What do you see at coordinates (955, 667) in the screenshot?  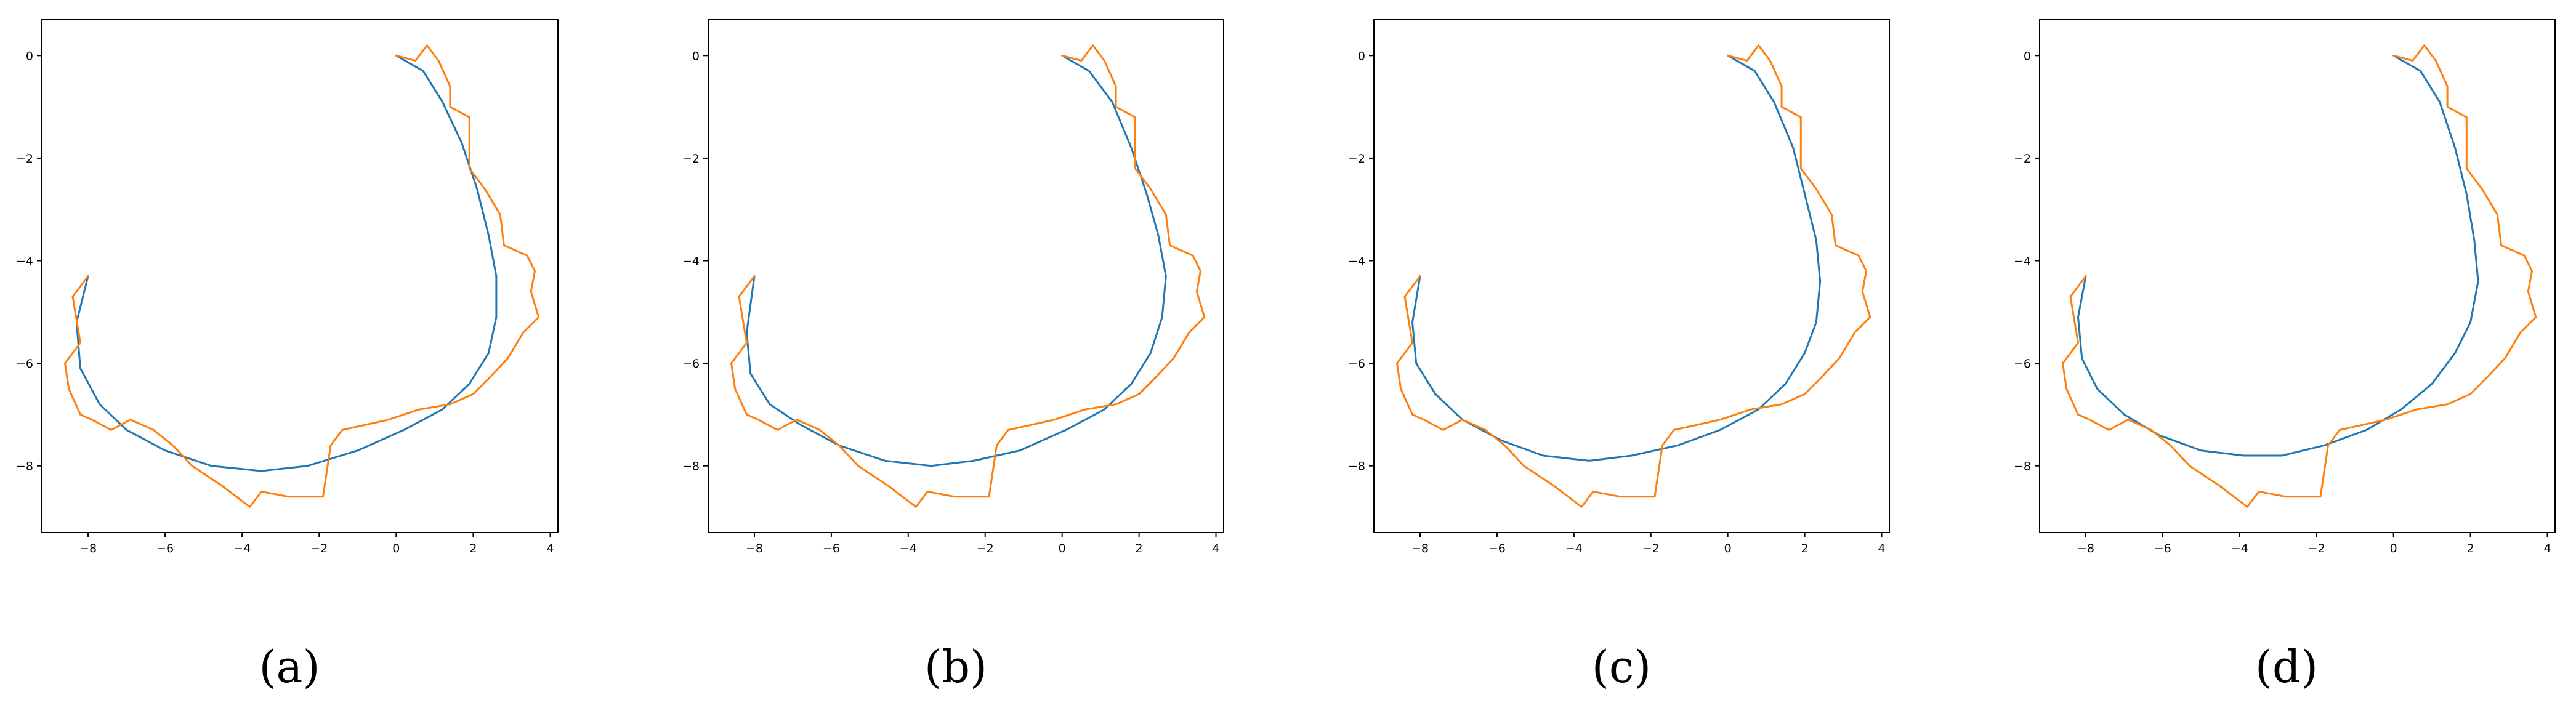 I see `panel-caption: (b)` at bounding box center [955, 667].